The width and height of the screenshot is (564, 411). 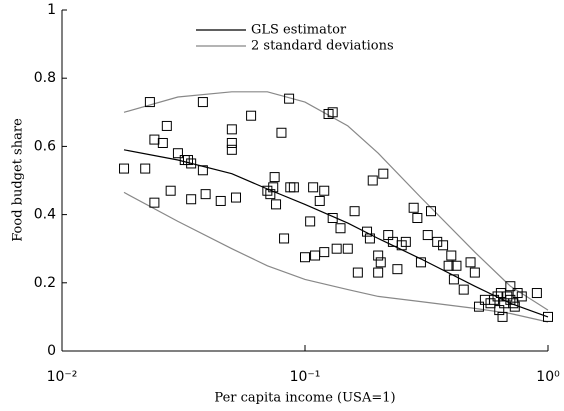 What do you see at coordinates (45, 146) in the screenshot?
I see `y-tick-label: 0.6` at bounding box center [45, 146].